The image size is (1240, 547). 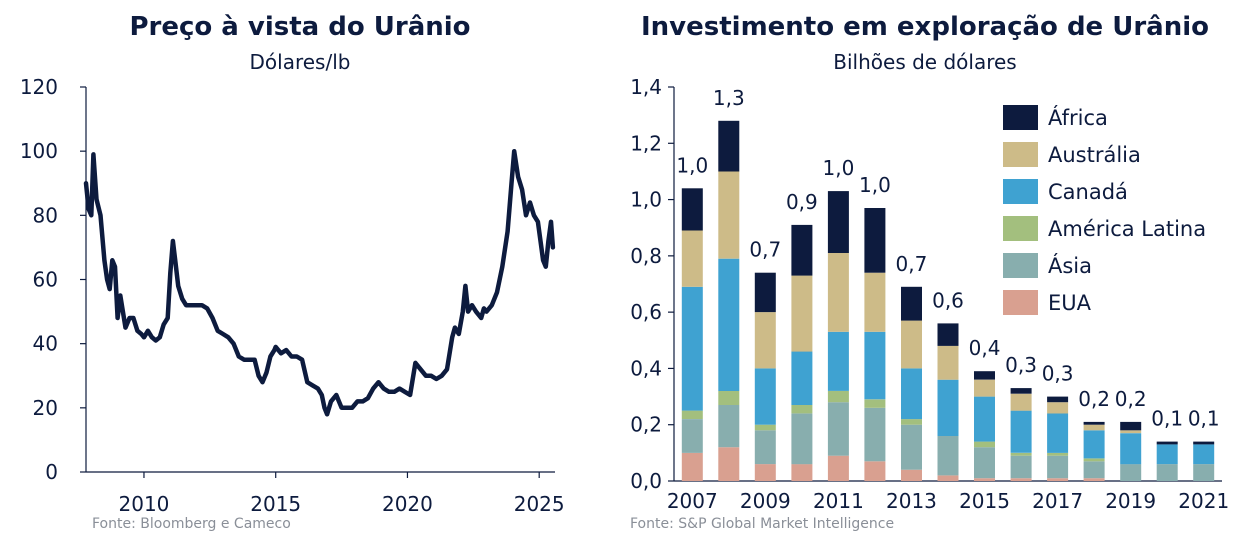 I want to click on legend-label: América Latina, so click(x=1127, y=229).